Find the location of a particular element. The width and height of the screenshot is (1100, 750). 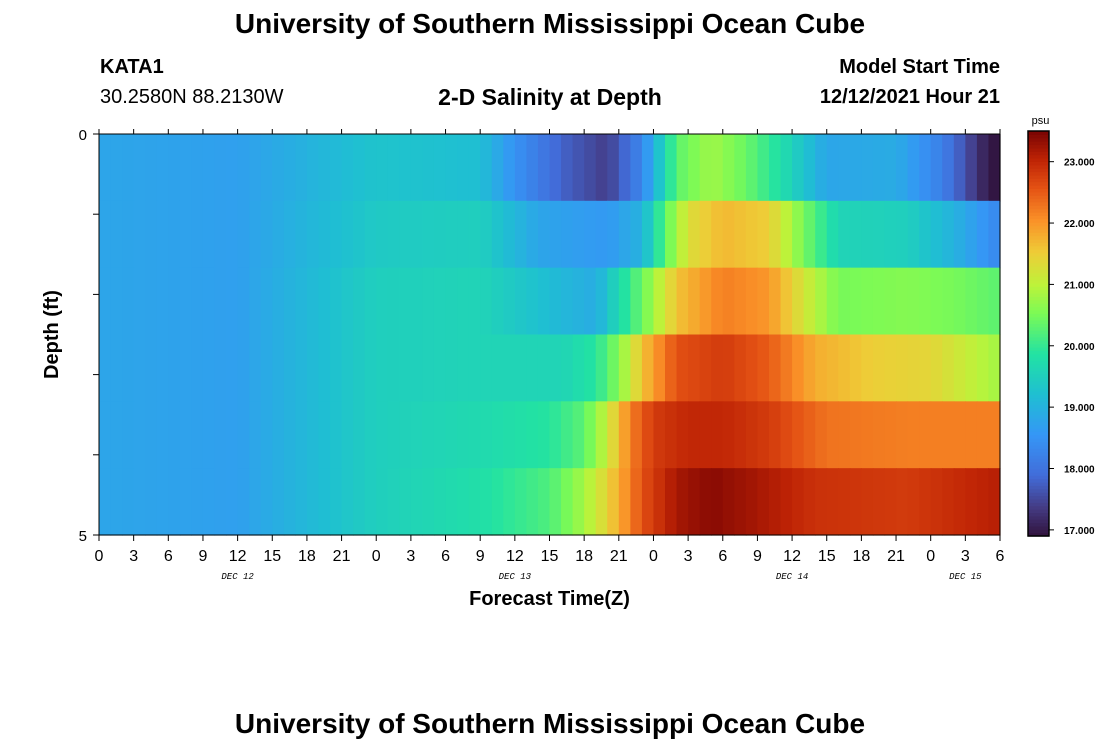

station-coordinates: 30.2580N 88.2130W is located at coordinates (192, 97).